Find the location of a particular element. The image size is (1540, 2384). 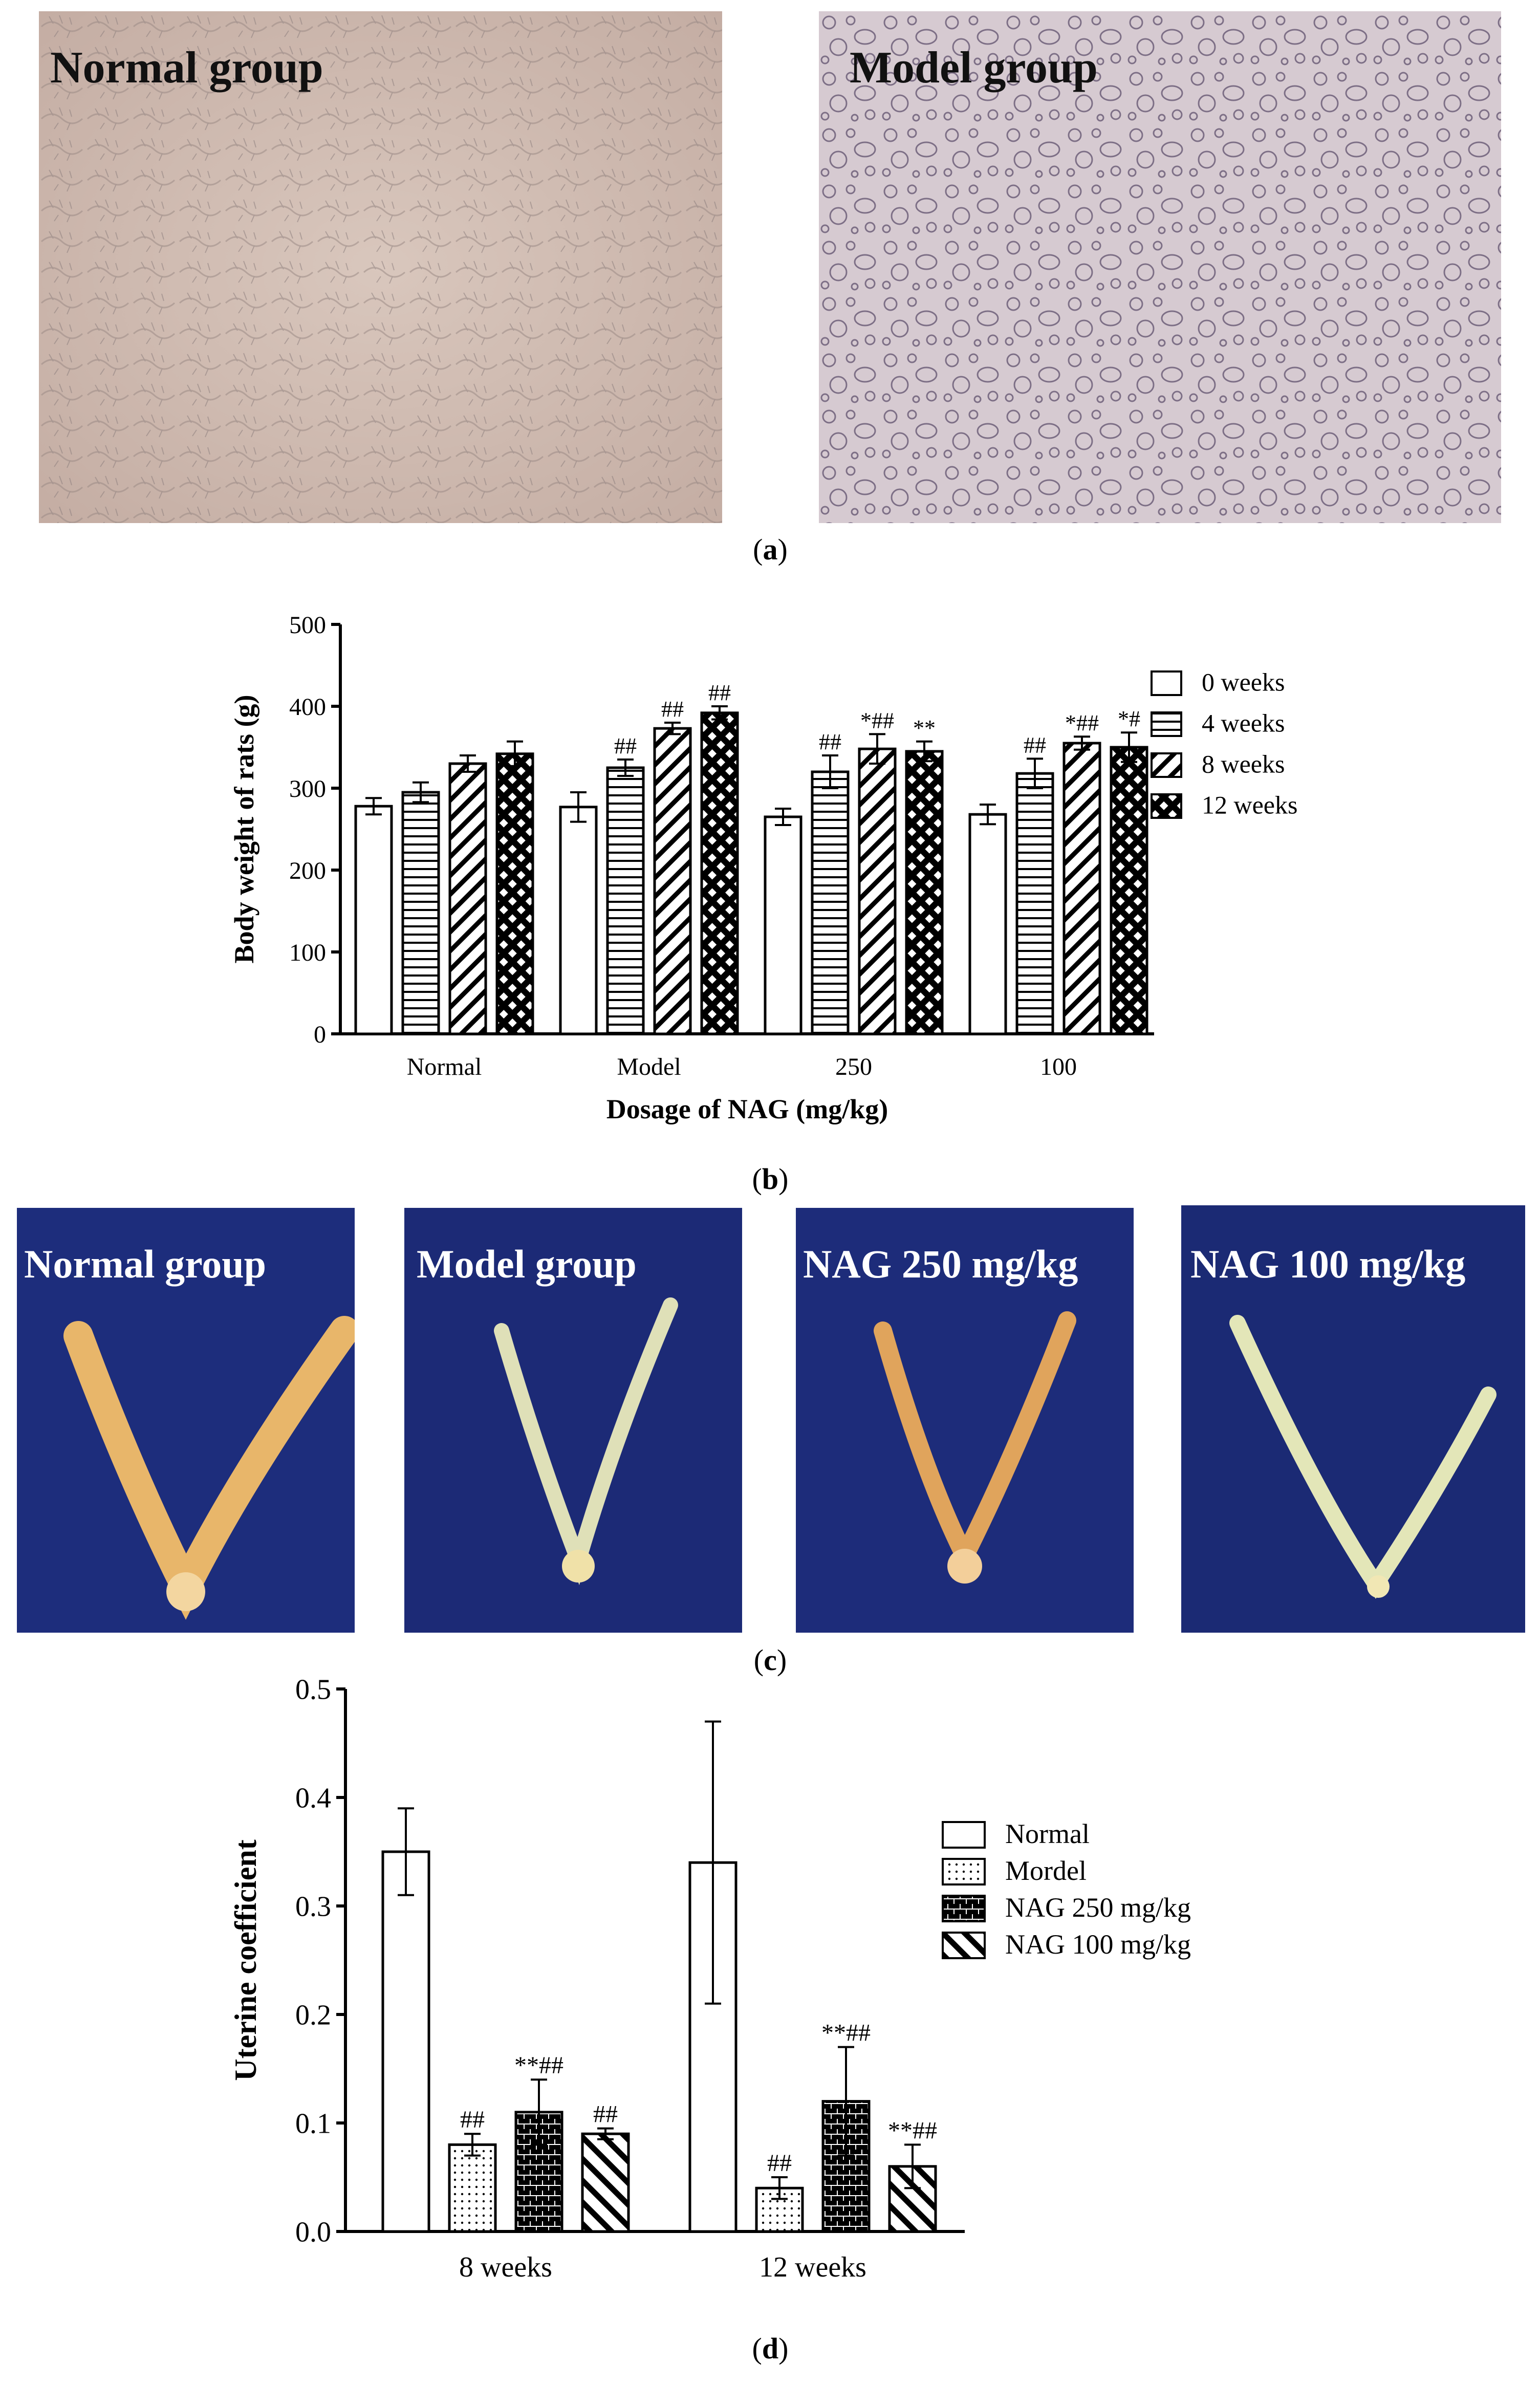

uterus-photo-nag250: NAG 250 mg/kg is located at coordinates (965, 1420).